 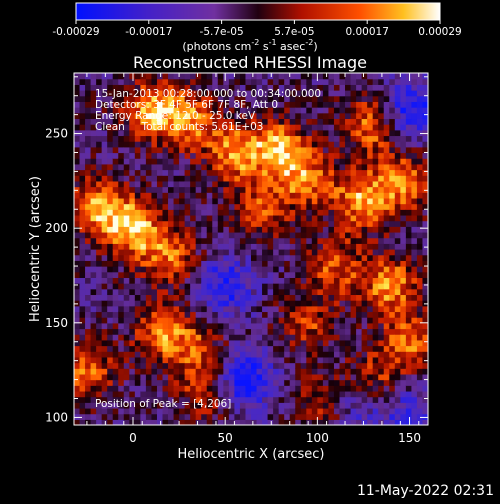 What do you see at coordinates (222, 32) in the screenshot?
I see `colorbar-tick-label: -5.7e-05` at bounding box center [222, 32].